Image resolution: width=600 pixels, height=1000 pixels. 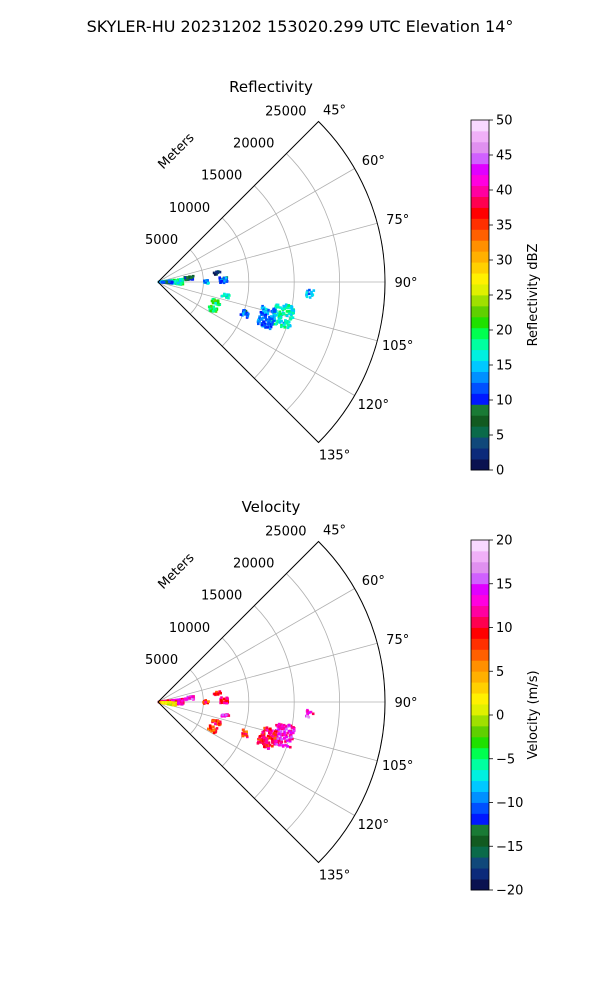 I want to click on velocity-colorbar-tick-label: 15, so click(x=504, y=584).